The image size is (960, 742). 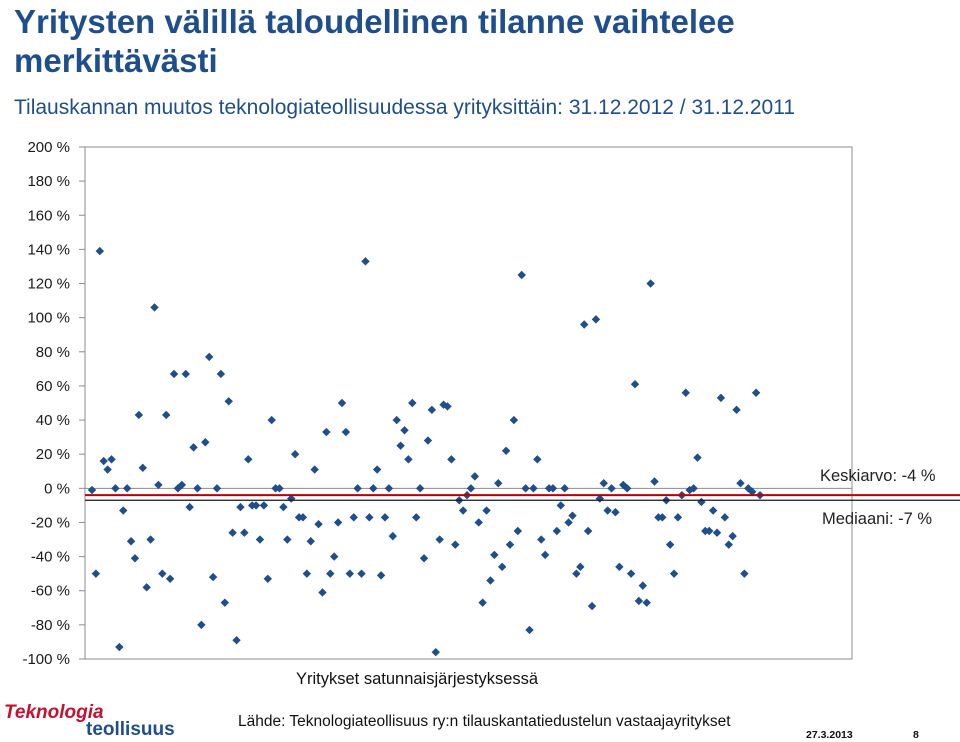 What do you see at coordinates (48, 215) in the screenshot?
I see `y-tick-label: 160 %` at bounding box center [48, 215].